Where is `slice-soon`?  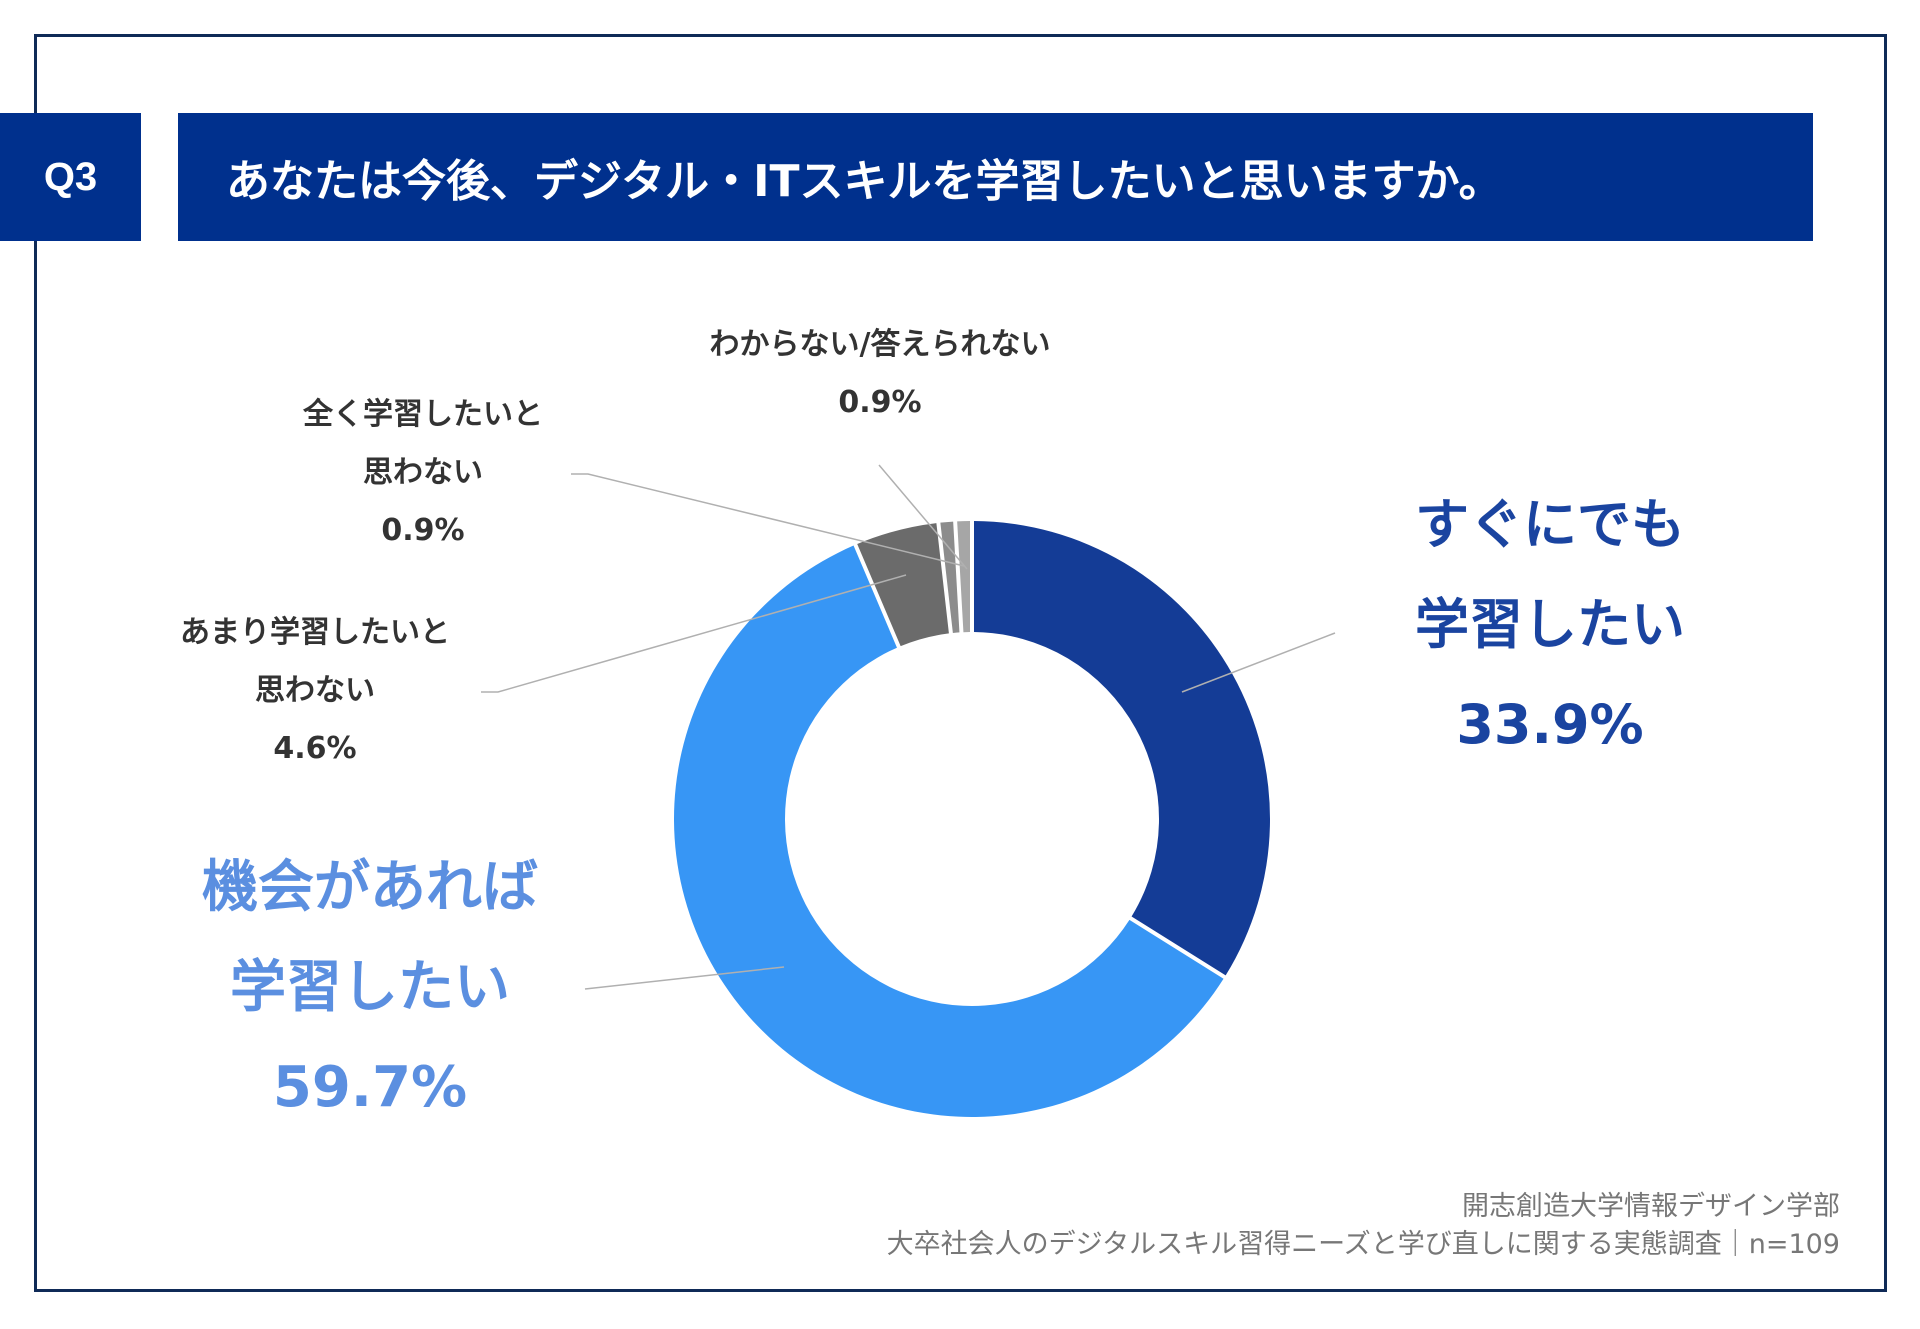
slice-soon is located at coordinates (1121, 748).